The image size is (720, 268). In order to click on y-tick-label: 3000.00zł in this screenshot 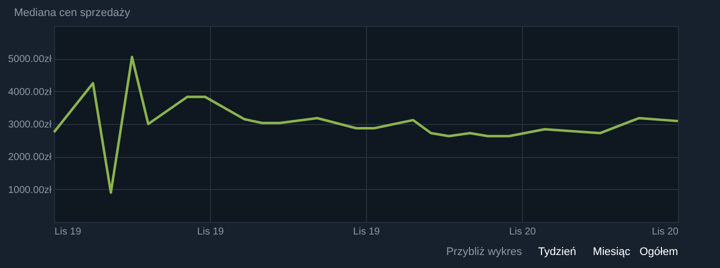, I will do `click(30, 125)`.